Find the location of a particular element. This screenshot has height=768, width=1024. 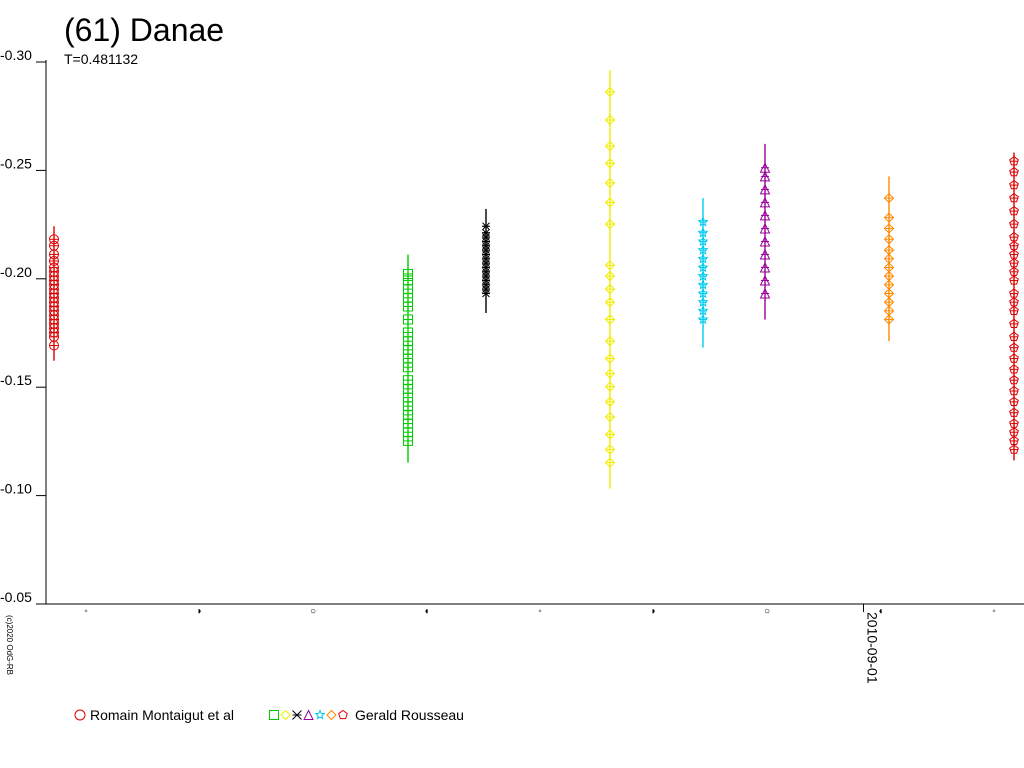

moon-phase-icon: ◖ is located at coordinates (880, 611).